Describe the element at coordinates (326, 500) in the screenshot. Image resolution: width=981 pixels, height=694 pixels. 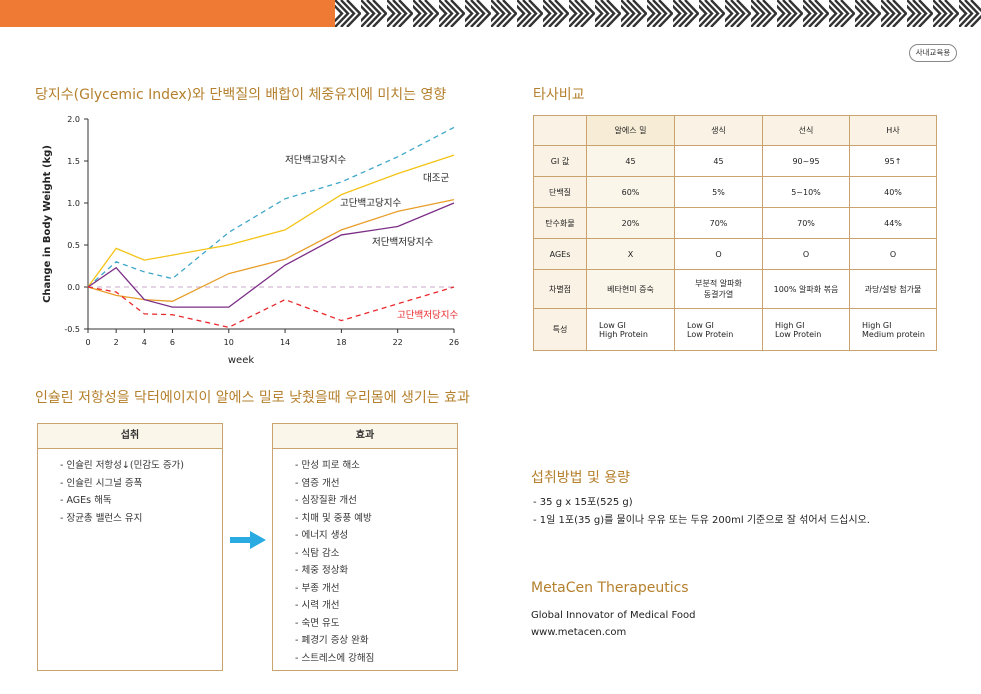
I see `list-item: - 심장질환 개선` at that location.